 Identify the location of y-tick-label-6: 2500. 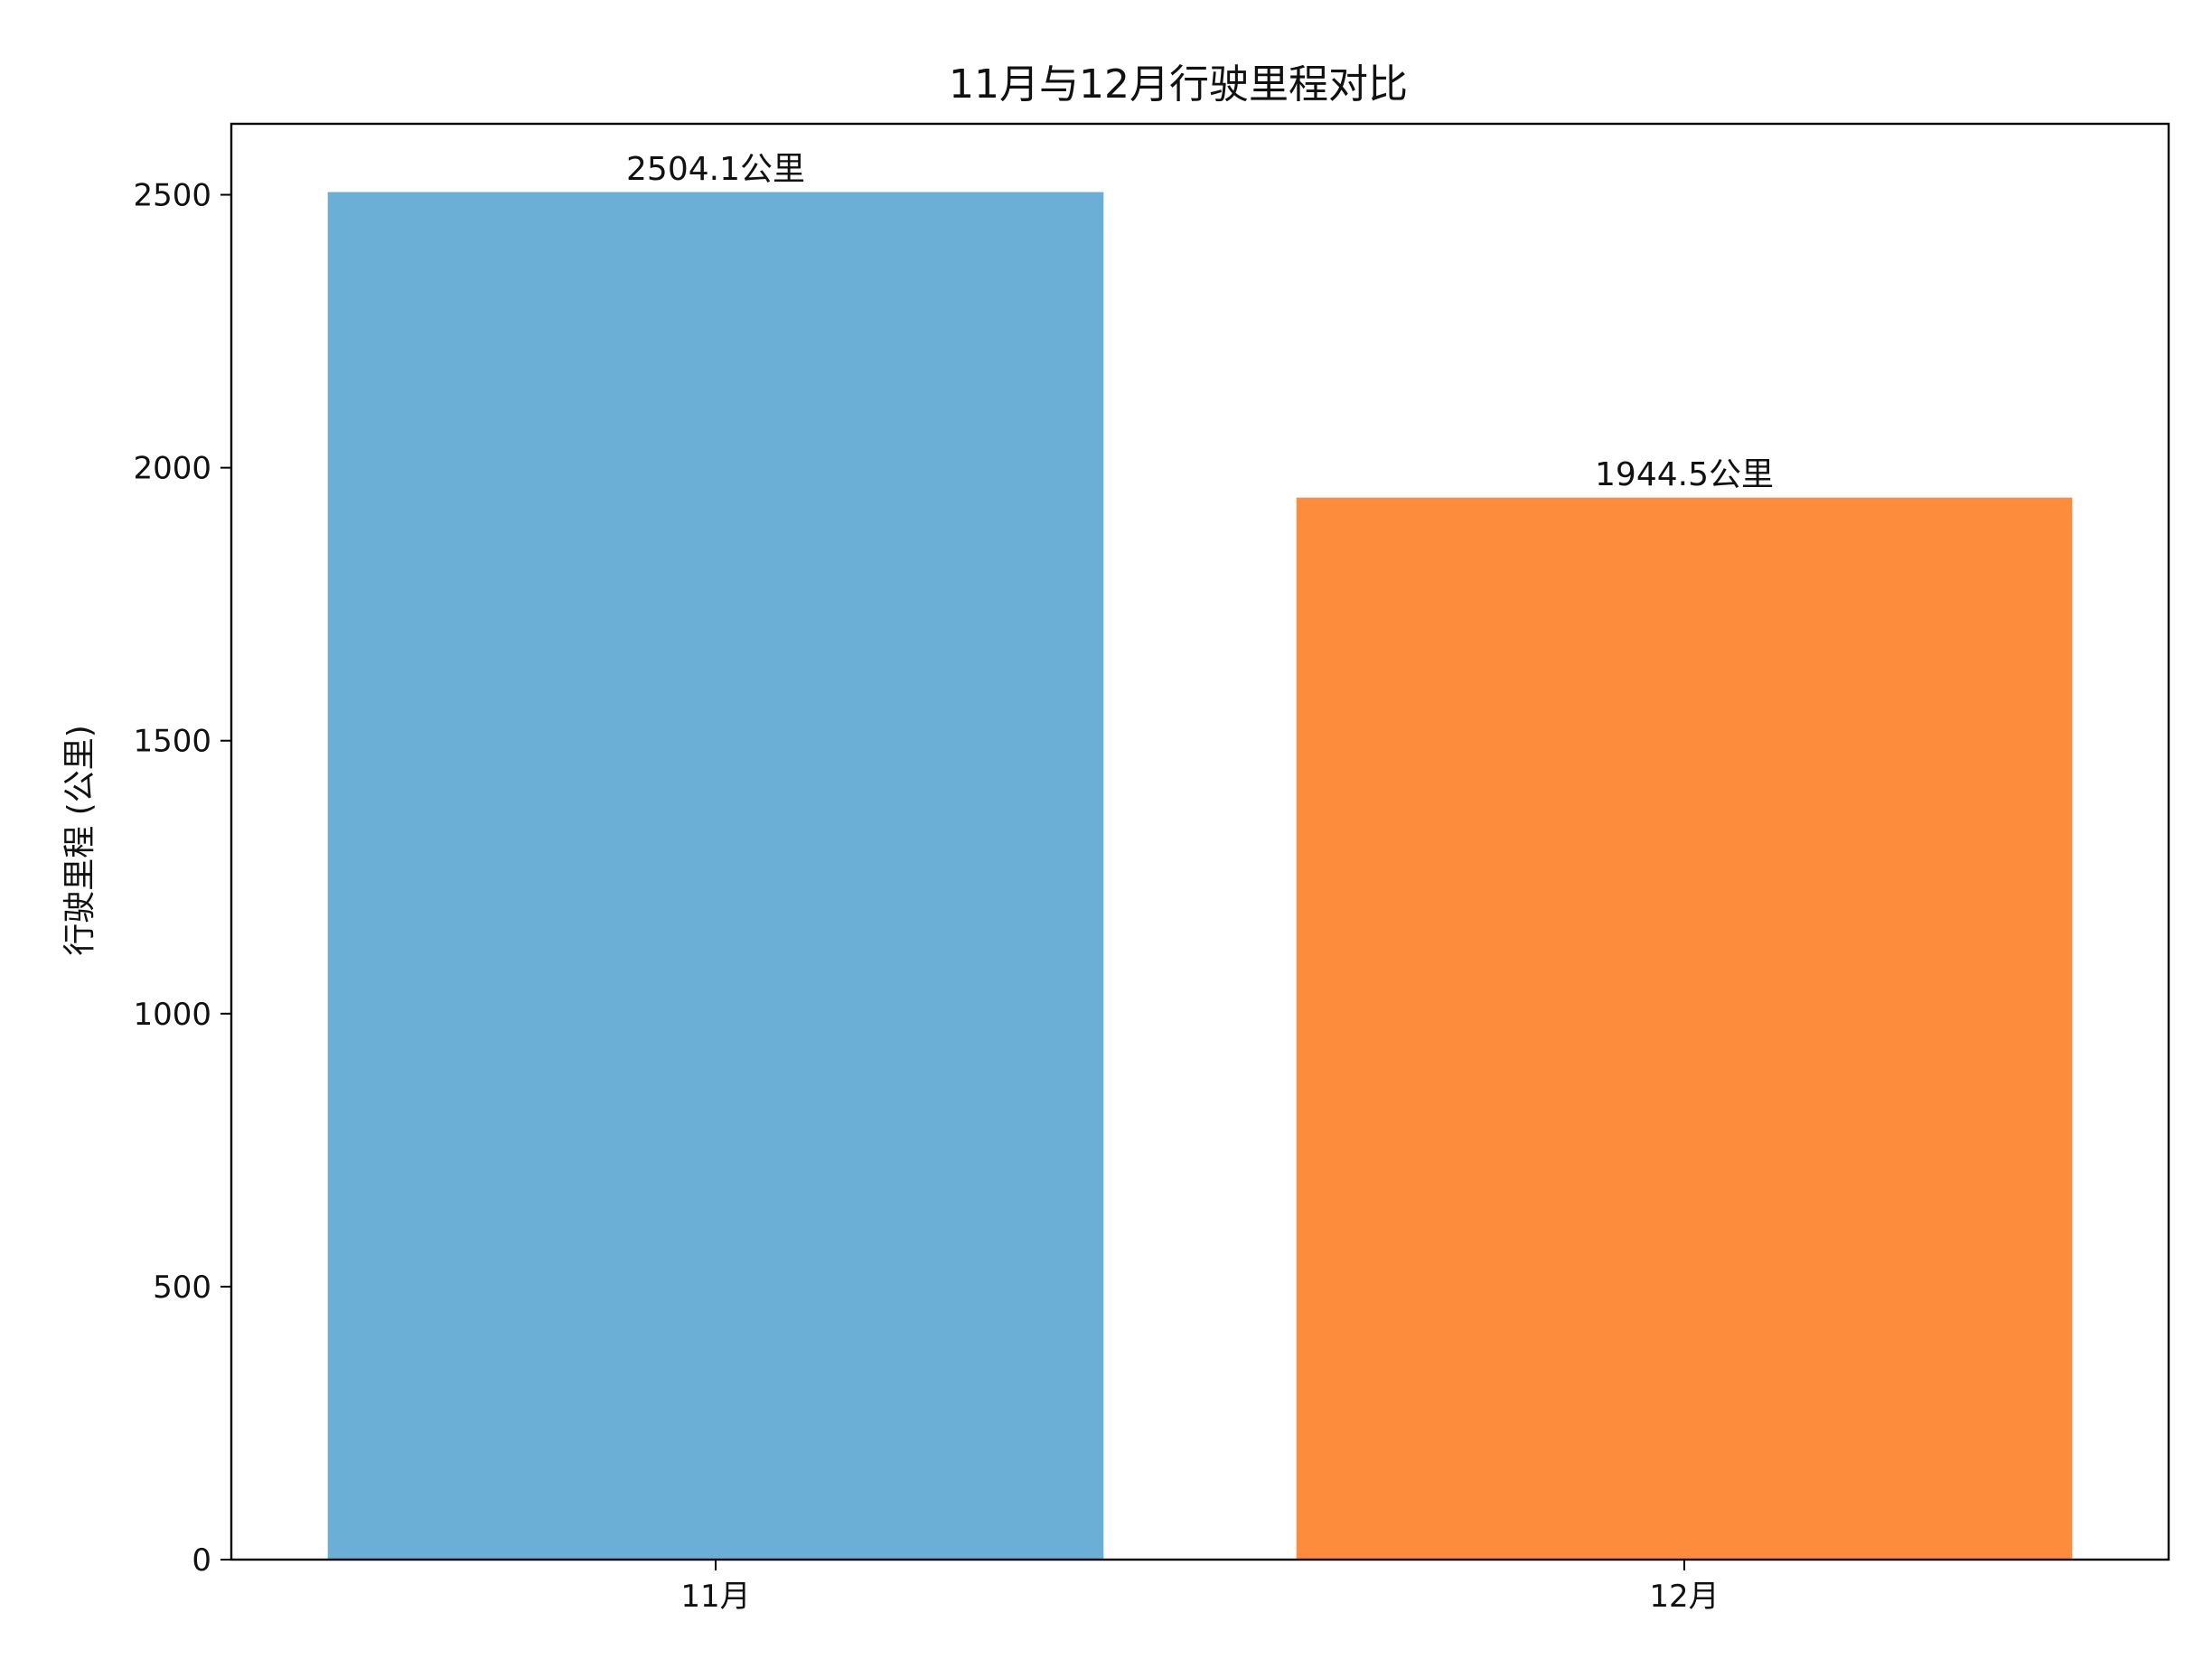
(172, 196).